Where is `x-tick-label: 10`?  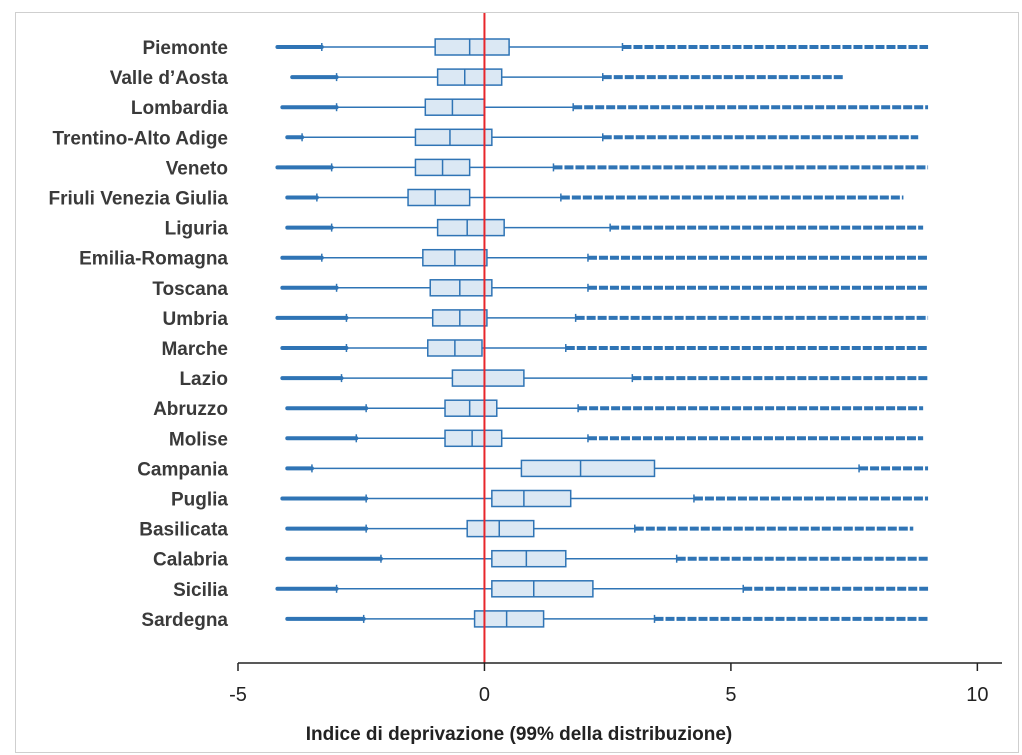
x-tick-label: 10 is located at coordinates (977, 695).